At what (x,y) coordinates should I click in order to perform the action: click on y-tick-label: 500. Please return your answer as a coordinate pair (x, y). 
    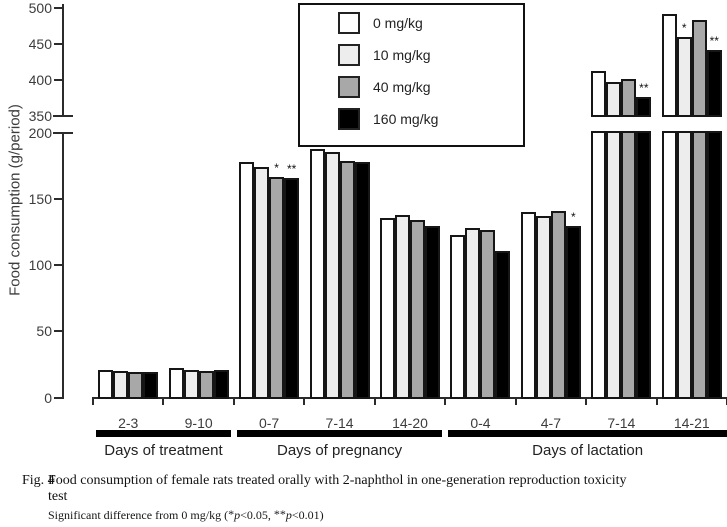
    Looking at the image, I should click on (40, 8).